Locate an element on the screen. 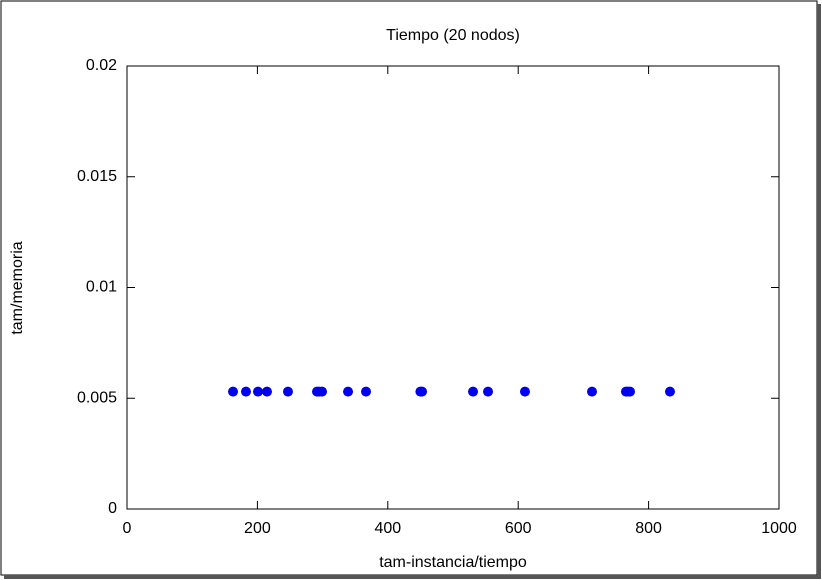 This screenshot has width=822, height=580. x-axis-label: tam-instancia/tiempo is located at coordinates (453, 562).